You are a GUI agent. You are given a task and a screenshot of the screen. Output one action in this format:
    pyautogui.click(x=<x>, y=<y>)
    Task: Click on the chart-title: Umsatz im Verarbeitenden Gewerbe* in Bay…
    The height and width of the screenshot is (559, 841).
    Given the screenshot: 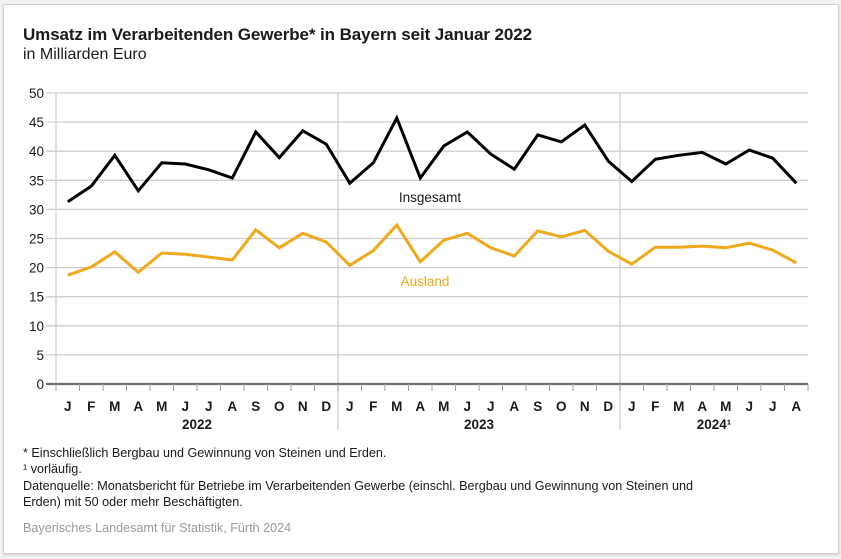 What is the action you would take?
    pyautogui.click(x=277, y=34)
    